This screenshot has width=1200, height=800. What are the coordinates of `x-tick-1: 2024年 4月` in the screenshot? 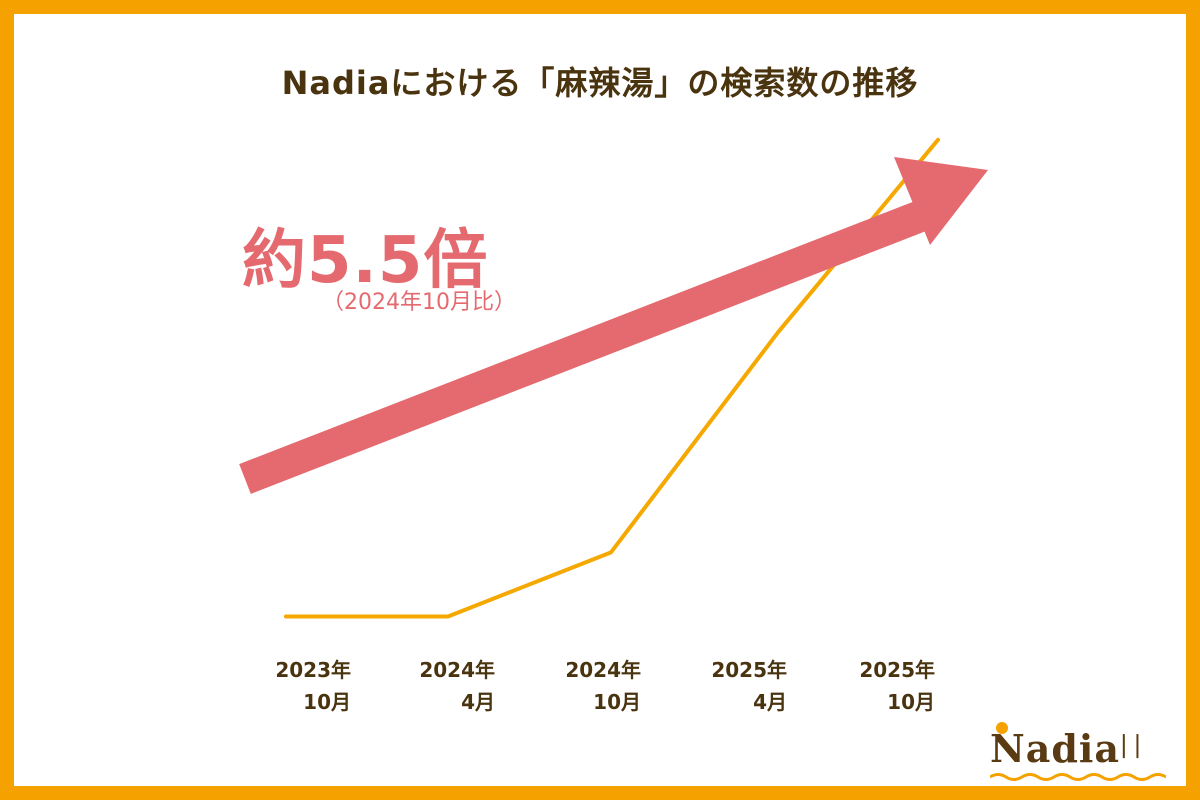 It's located at (425, 686).